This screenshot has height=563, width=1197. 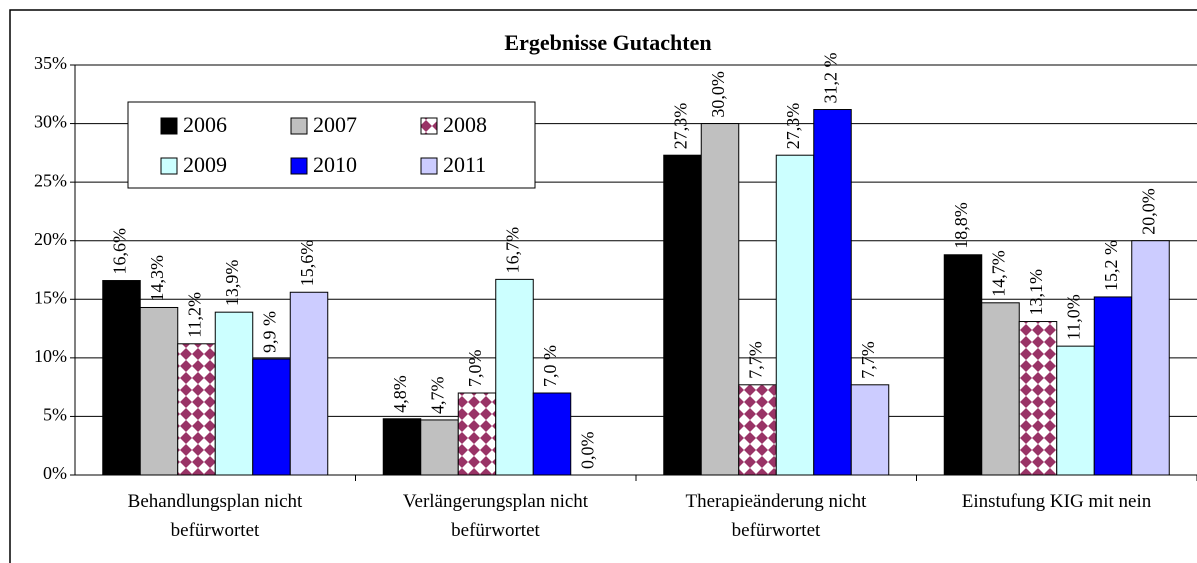 I want to click on value-label: 15,2 %, so click(x=1111, y=265).